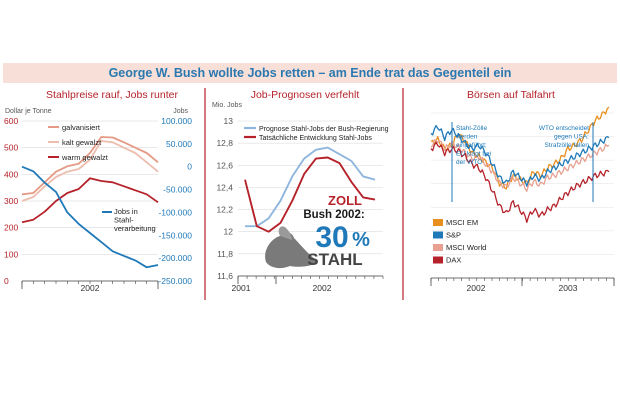 The height and width of the screenshot is (413, 620). Describe the element at coordinates (564, 128) in the screenshot. I see `annotation-text: WTO entscheidet` at that location.